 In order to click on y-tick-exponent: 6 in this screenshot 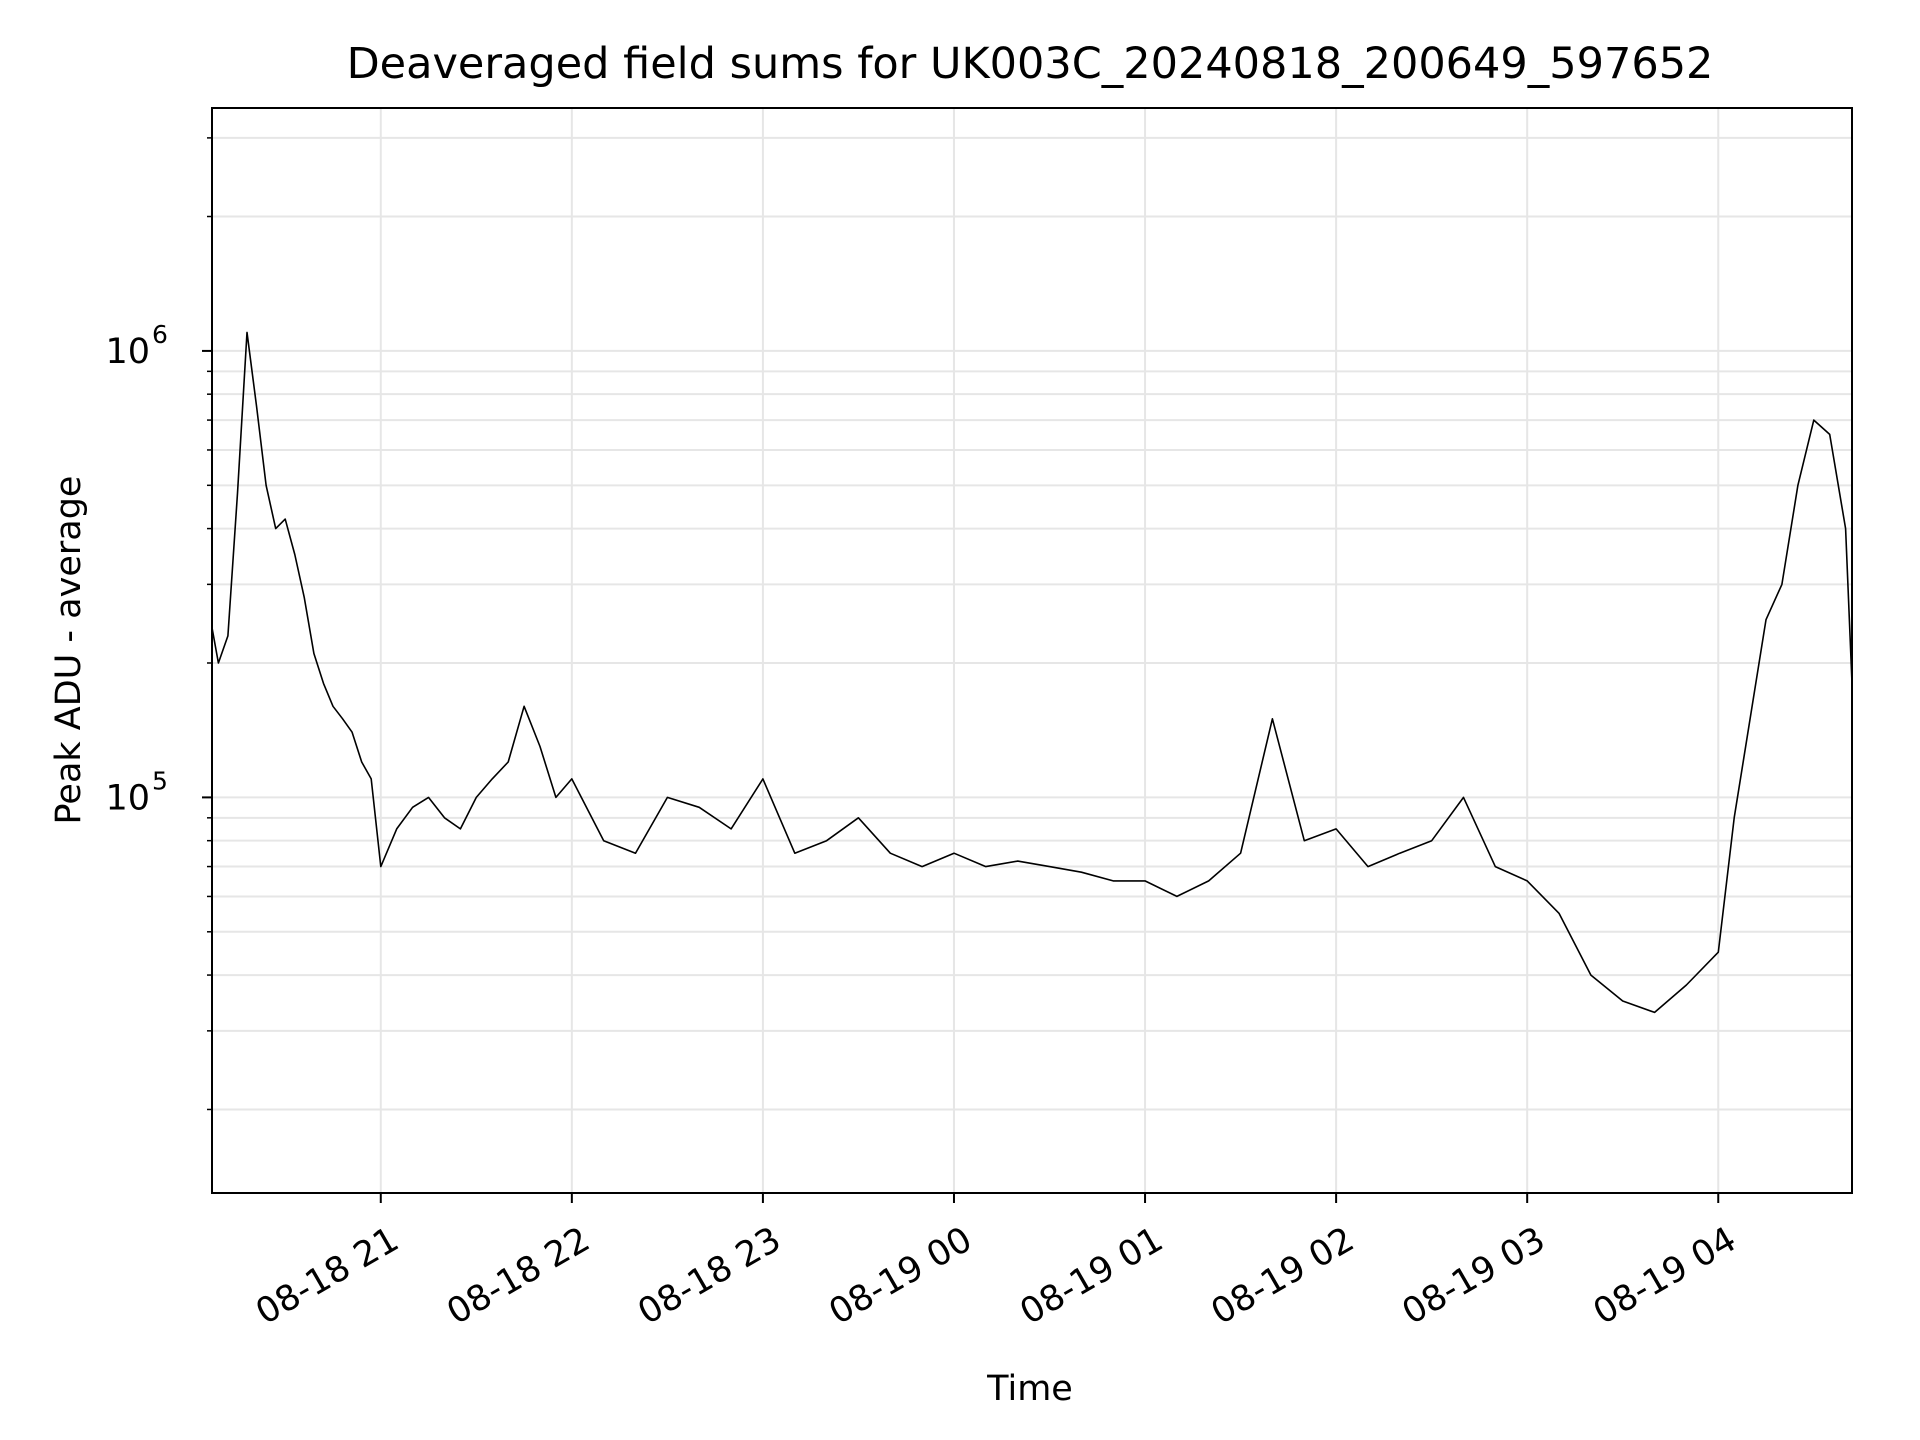, I will do `click(160, 334)`.